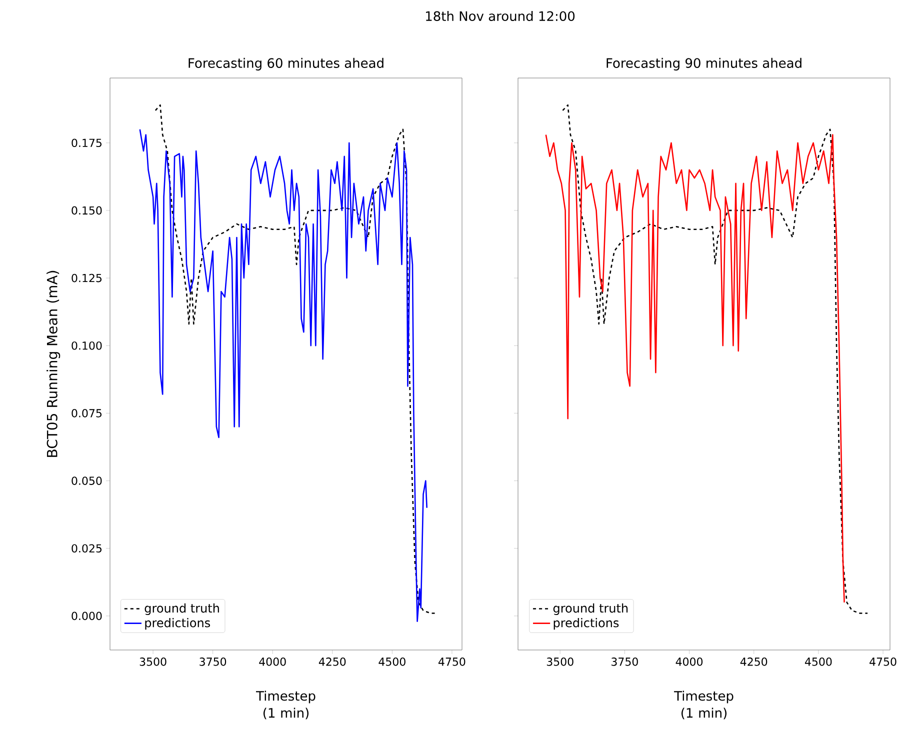 This screenshot has width=904, height=756. I want to click on y-tick-label: 0.175, so click(87, 143).